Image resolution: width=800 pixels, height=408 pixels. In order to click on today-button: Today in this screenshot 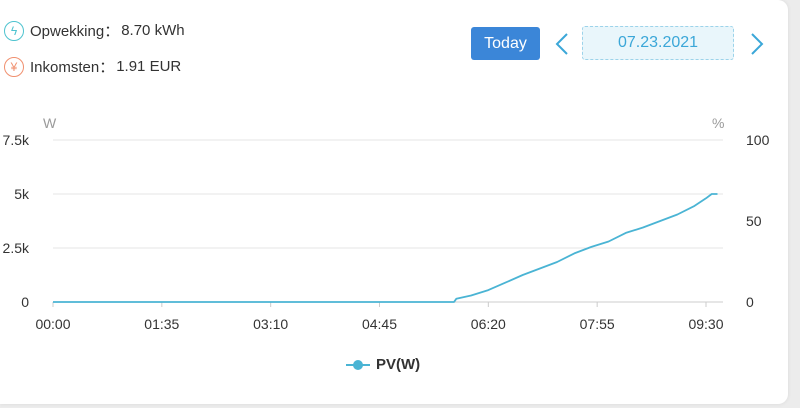, I will do `click(505, 43)`.